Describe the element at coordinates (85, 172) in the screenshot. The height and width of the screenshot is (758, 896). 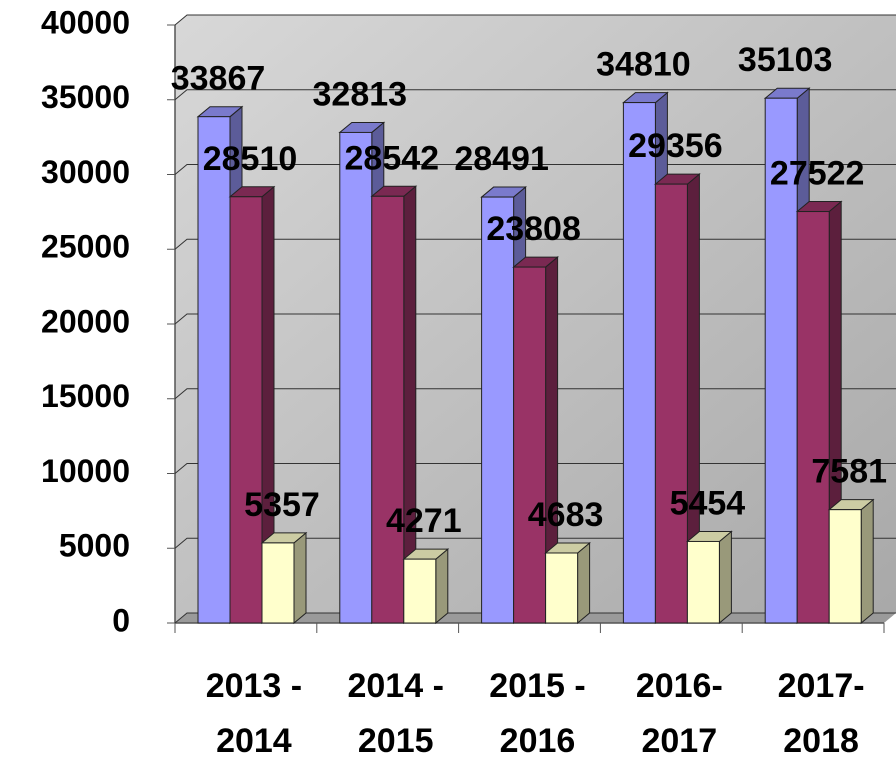
I see `y-tick-label: 30000` at that location.